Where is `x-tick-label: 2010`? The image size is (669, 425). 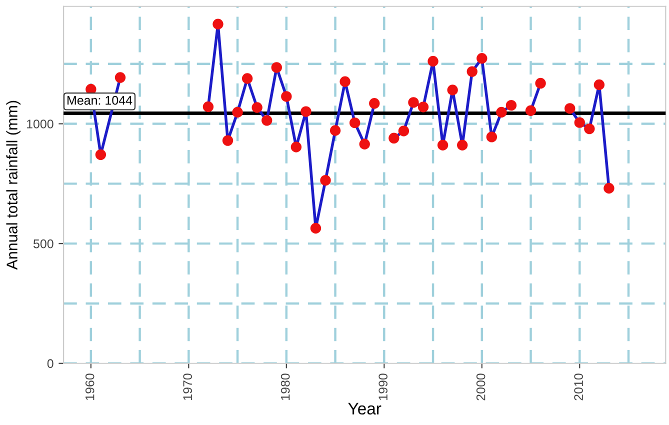
x-tick-label: 2010 is located at coordinates (578, 387).